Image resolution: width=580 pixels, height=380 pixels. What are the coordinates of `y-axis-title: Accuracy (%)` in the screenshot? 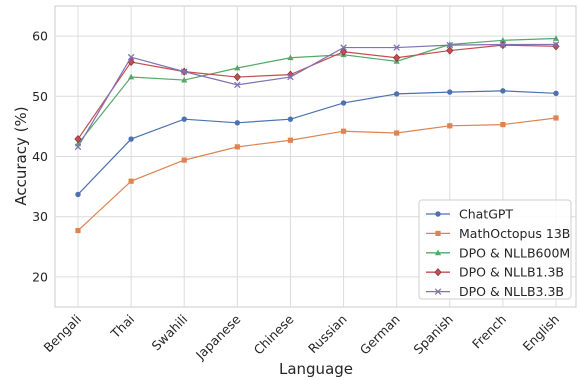 It's located at (21, 155).